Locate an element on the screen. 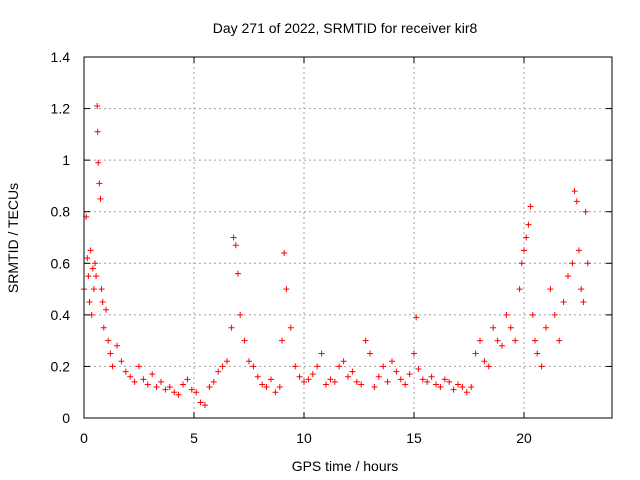 Image resolution: width=640 pixels, height=480 pixels. y-tick-label: 1.2 is located at coordinates (61, 109).